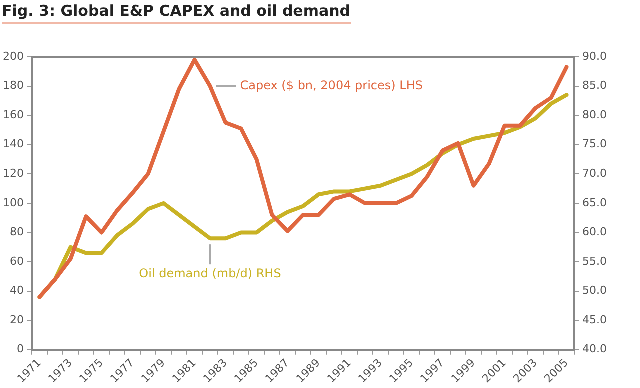  Describe the element at coordinates (595, 115) in the screenshot. I see `y2-tick-label: 80.0` at that location.